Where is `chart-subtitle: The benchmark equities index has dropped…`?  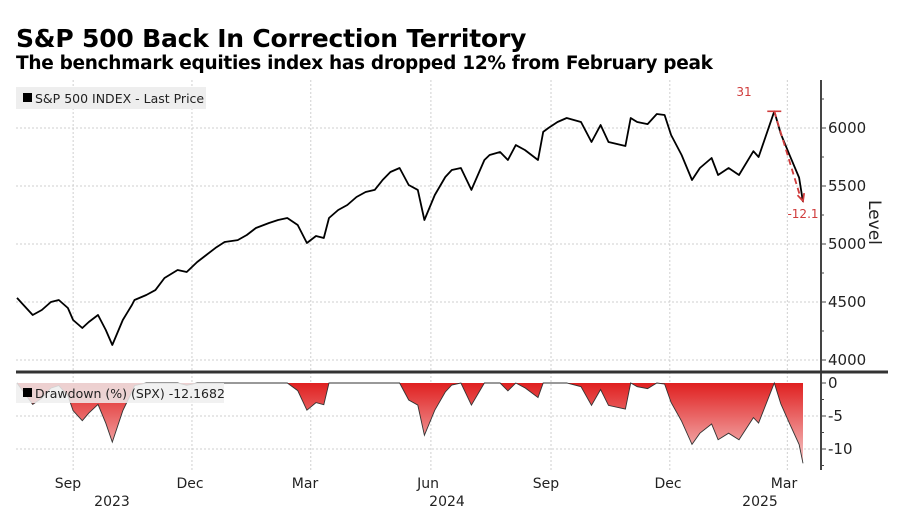 chart-subtitle: The benchmark equities index has dropped… is located at coordinates (364, 63).